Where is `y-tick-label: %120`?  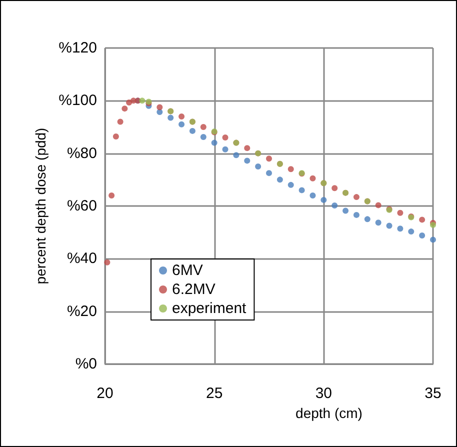 y-tick-label: %120 is located at coordinates (77, 48).